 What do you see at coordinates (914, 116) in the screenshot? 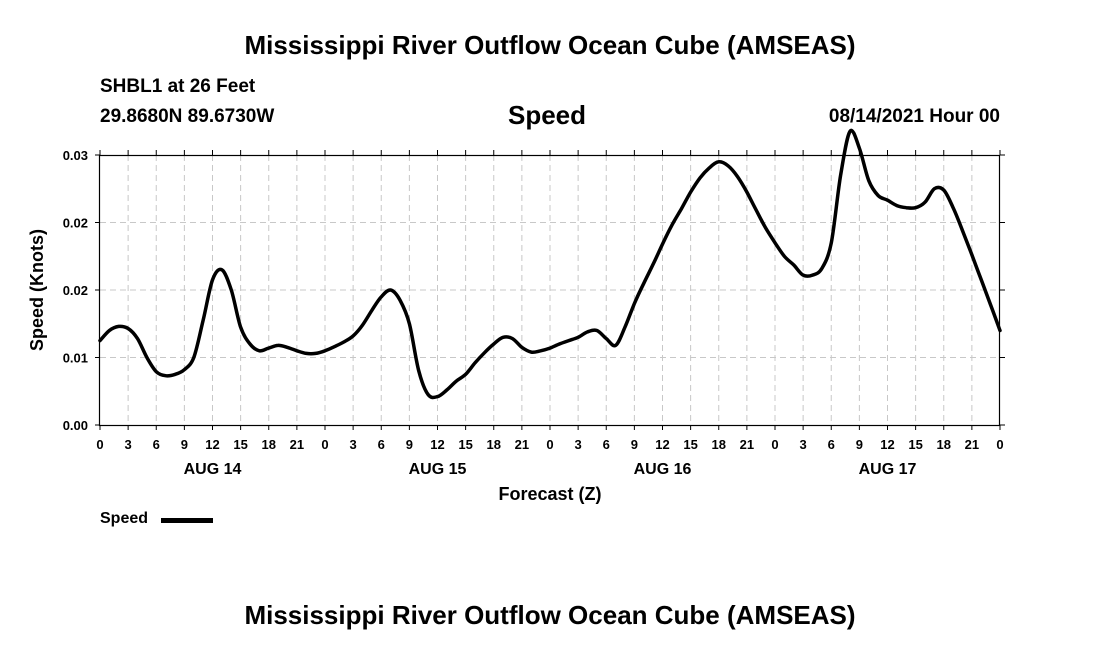
I see `forecast-datetime: 08/14/2021 Hour 00` at bounding box center [914, 116].